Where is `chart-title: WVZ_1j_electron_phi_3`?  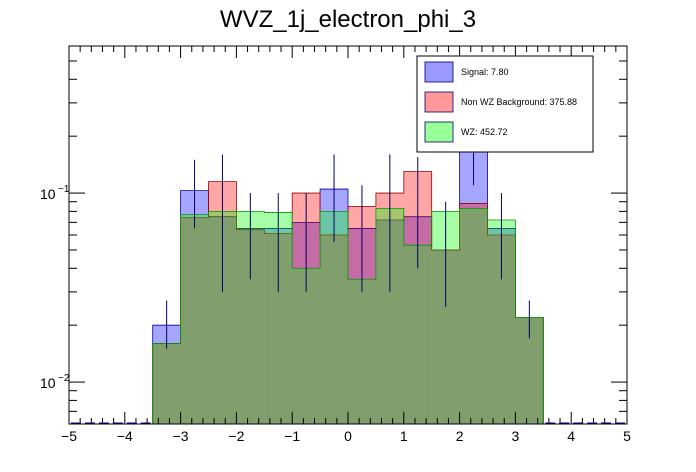
chart-title: WVZ_1j_electron_phi_3 is located at coordinates (348, 19).